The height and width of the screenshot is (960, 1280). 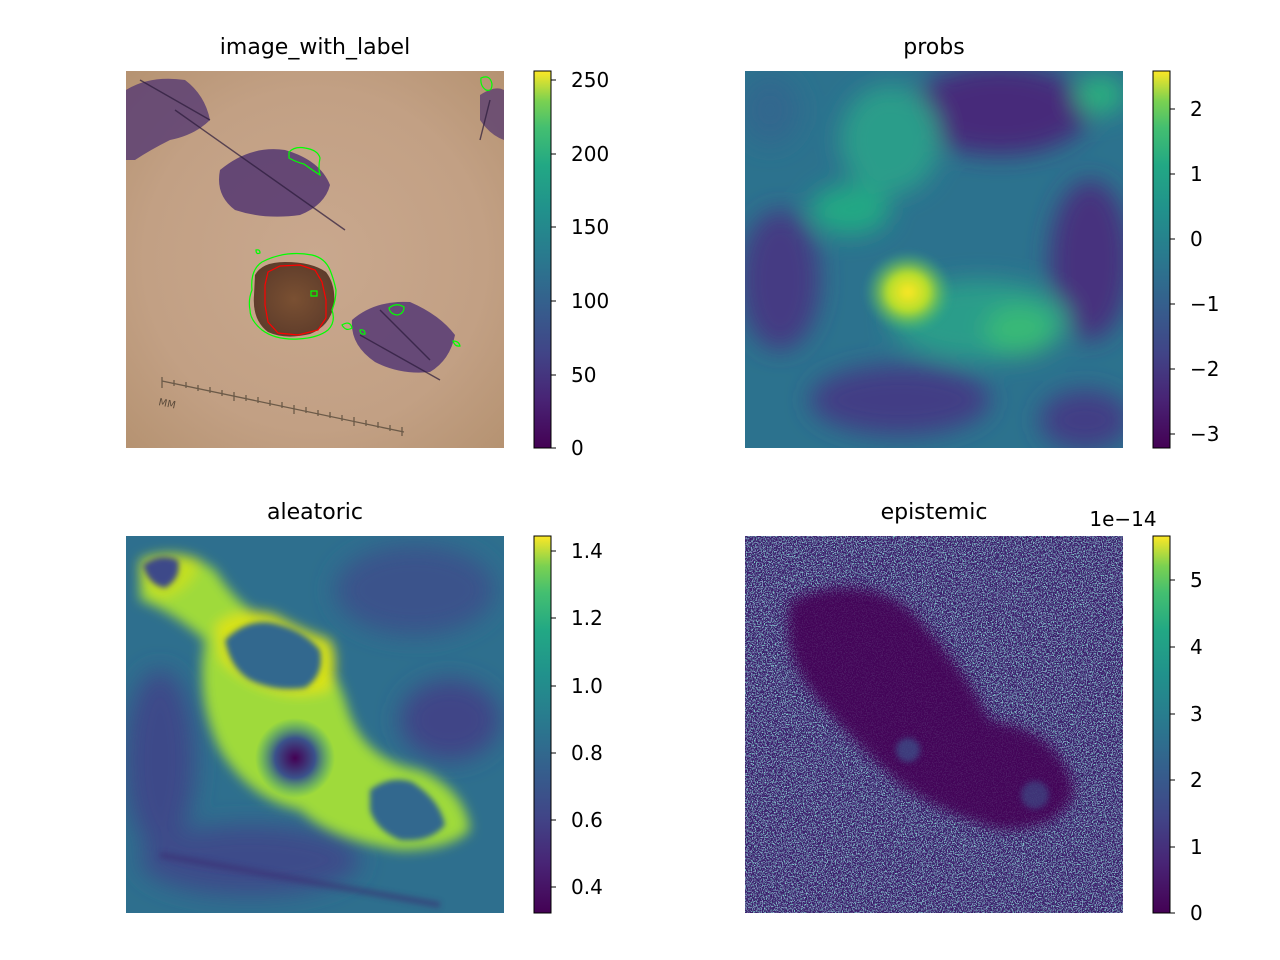 What do you see at coordinates (933, 47) in the screenshot?
I see `chart-title: probs` at bounding box center [933, 47].